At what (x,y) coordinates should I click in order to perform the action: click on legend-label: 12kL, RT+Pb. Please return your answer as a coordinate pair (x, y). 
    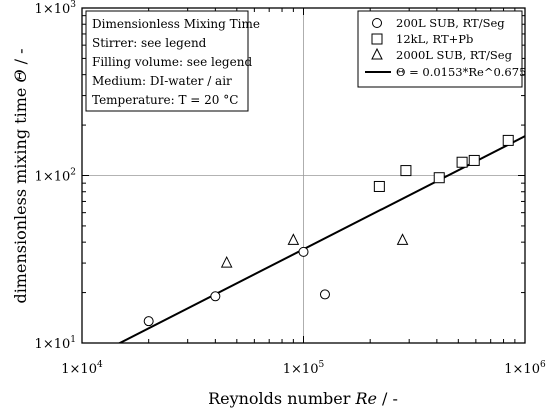
    Looking at the image, I should click on (434, 39).